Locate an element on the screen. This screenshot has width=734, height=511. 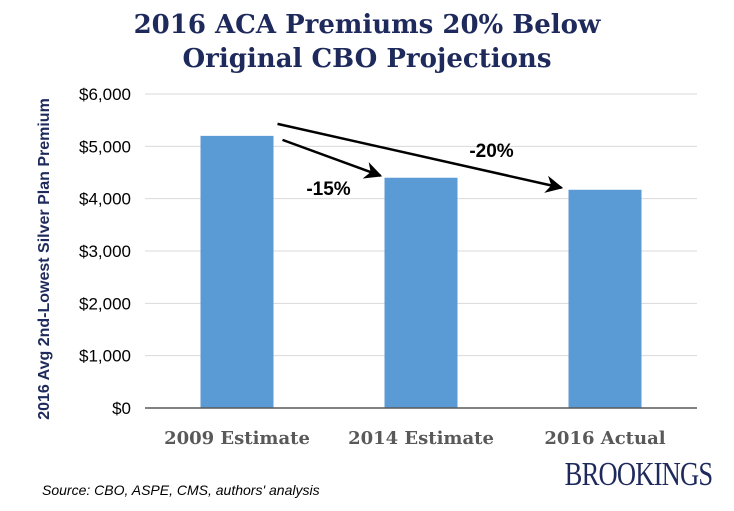
x-tick-label: 2009 Estimate is located at coordinates (237, 438).